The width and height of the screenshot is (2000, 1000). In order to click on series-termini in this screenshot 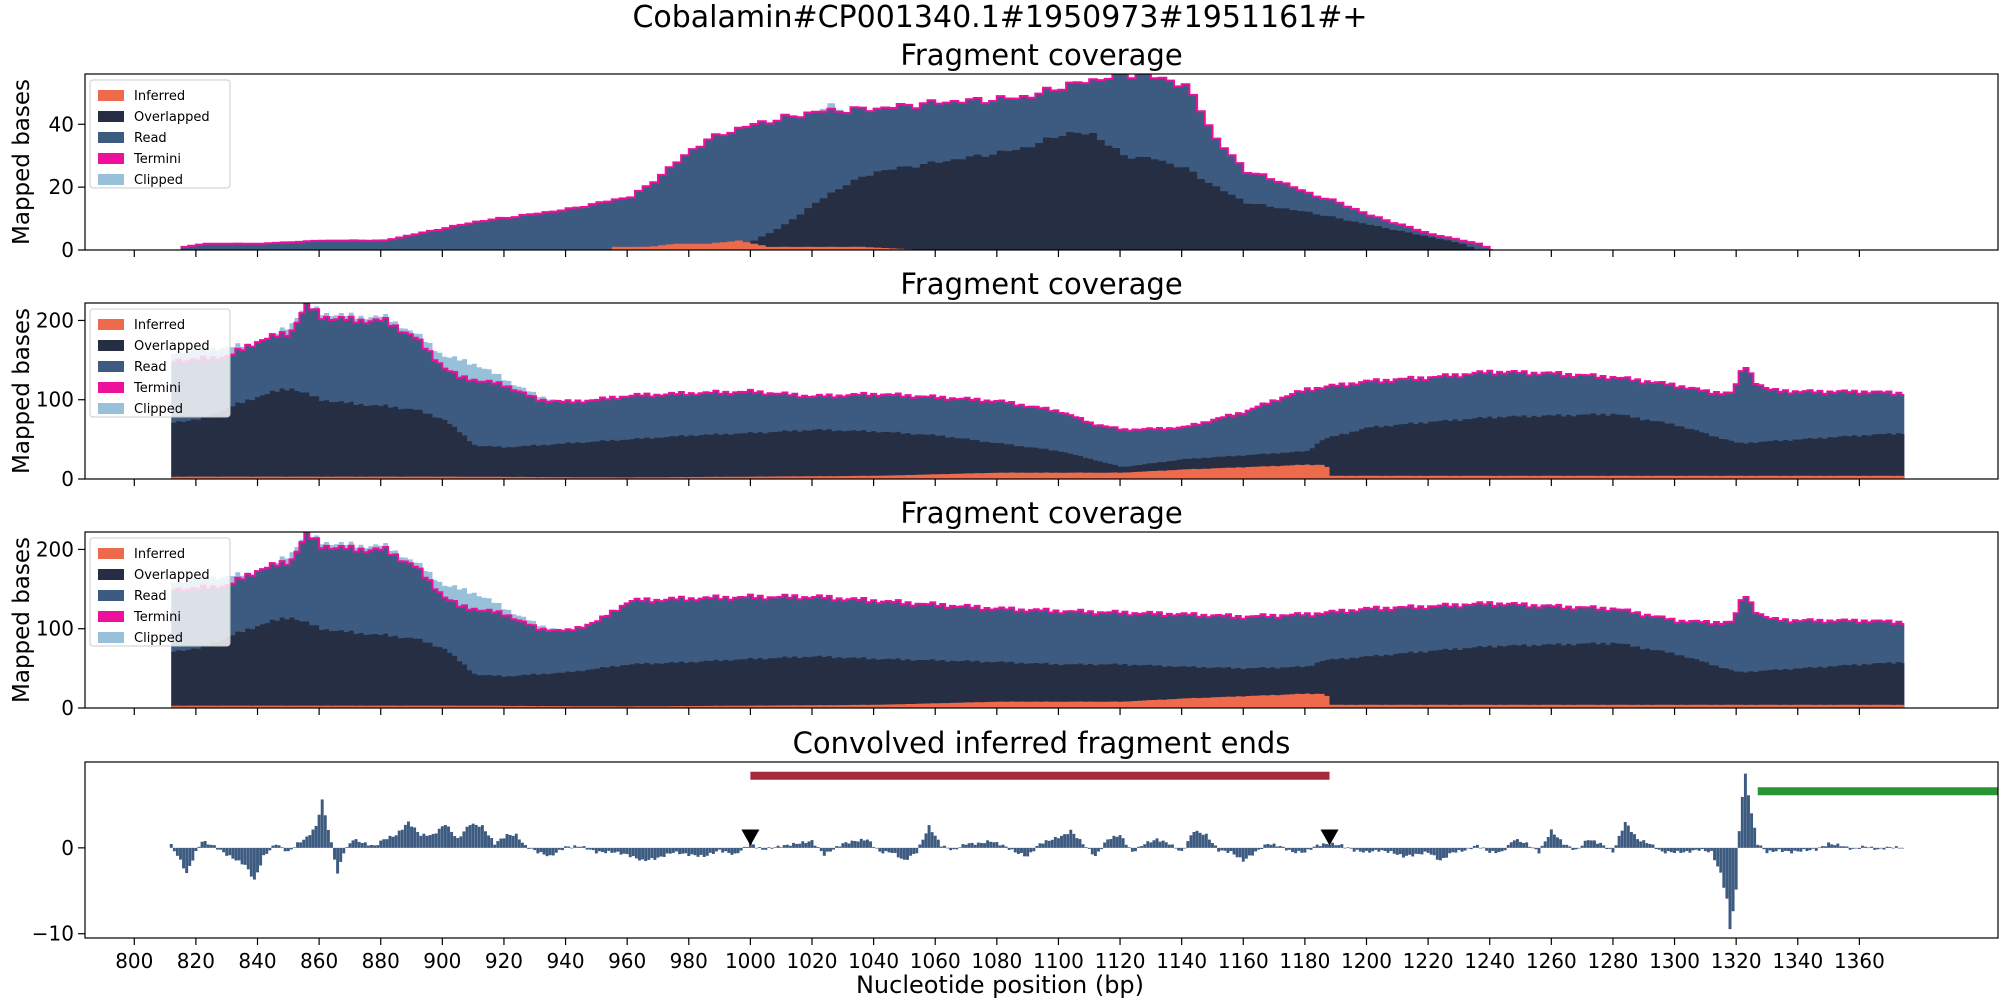, I will do `click(836, 162)`.